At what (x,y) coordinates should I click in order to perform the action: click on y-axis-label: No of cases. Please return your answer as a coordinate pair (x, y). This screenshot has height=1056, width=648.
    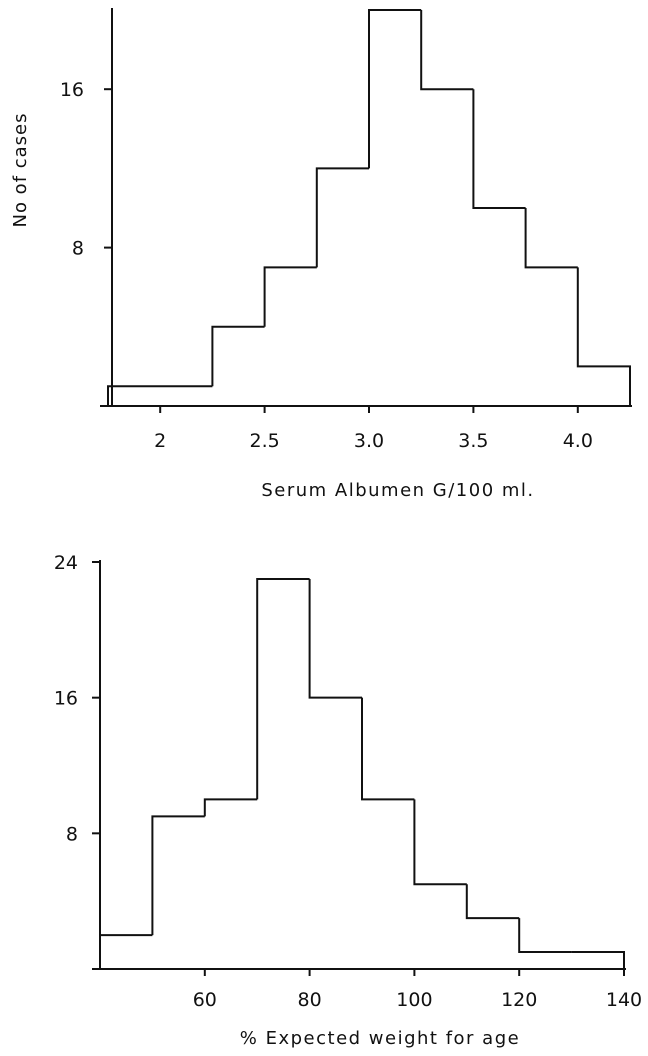
    Looking at the image, I should click on (20, 169).